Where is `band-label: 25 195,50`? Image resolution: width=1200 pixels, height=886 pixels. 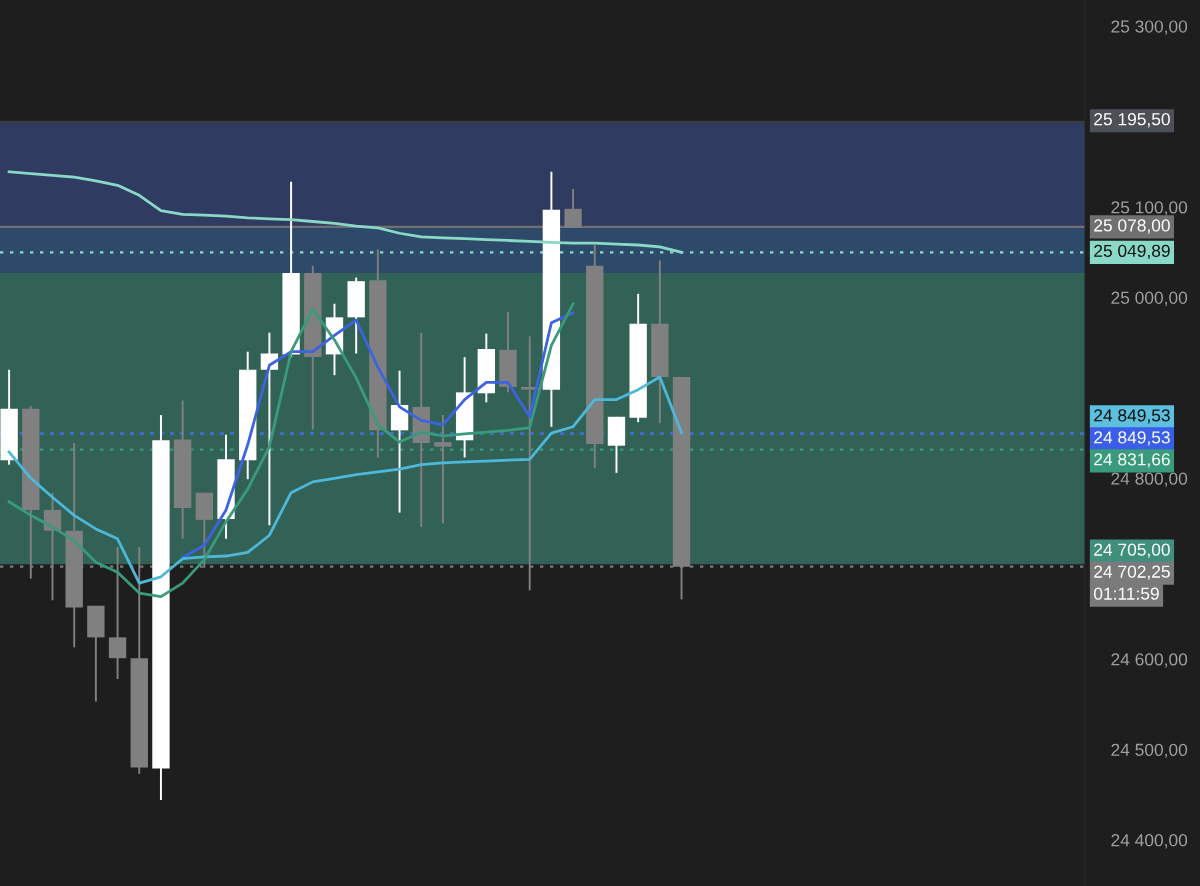
band-label: 25 195,50 is located at coordinates (1132, 120).